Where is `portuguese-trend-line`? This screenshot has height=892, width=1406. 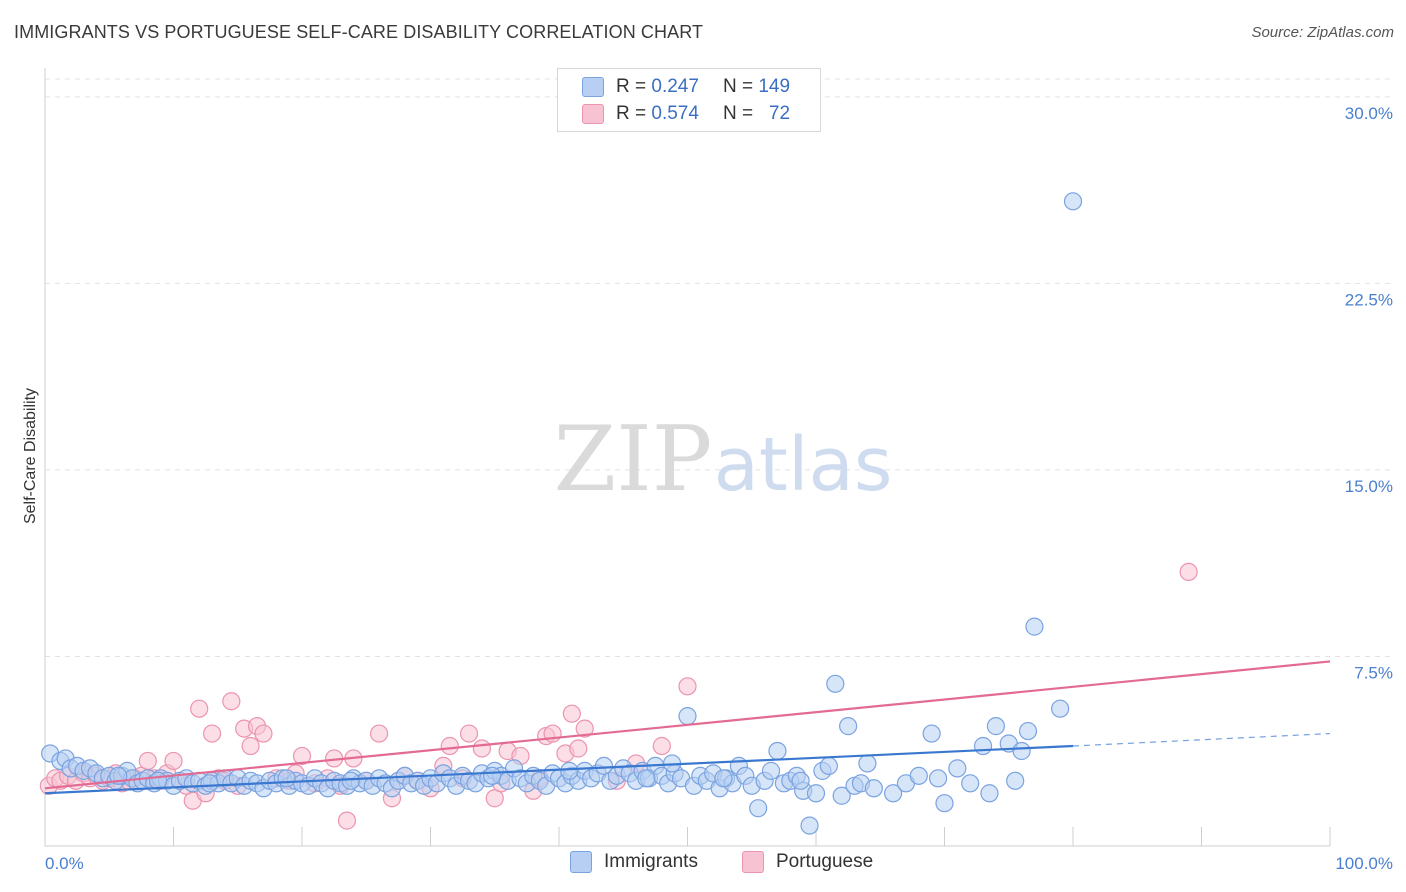 portuguese-trend-line is located at coordinates (687, 725).